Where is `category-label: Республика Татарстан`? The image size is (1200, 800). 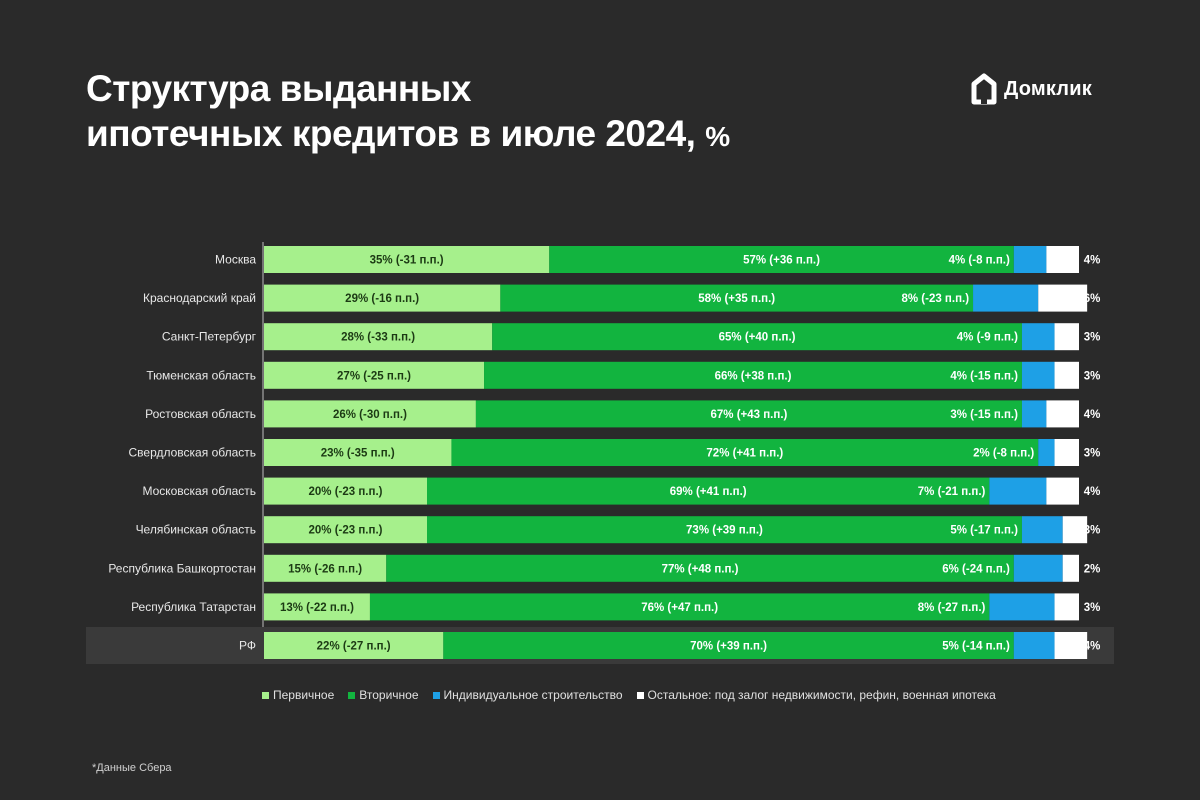 category-label: Республика Татарстан is located at coordinates (193, 607).